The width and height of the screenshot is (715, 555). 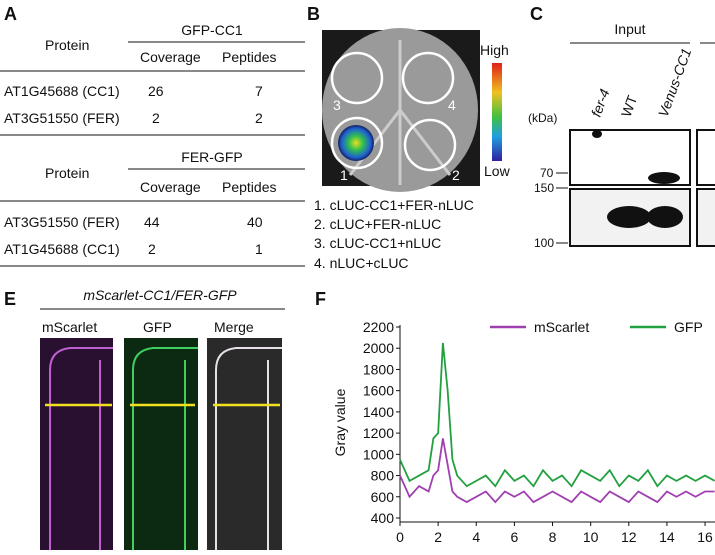 What do you see at coordinates (377, 224) in the screenshot?
I see `legend-item: 2. cLUC+FER-nLUC` at bounding box center [377, 224].